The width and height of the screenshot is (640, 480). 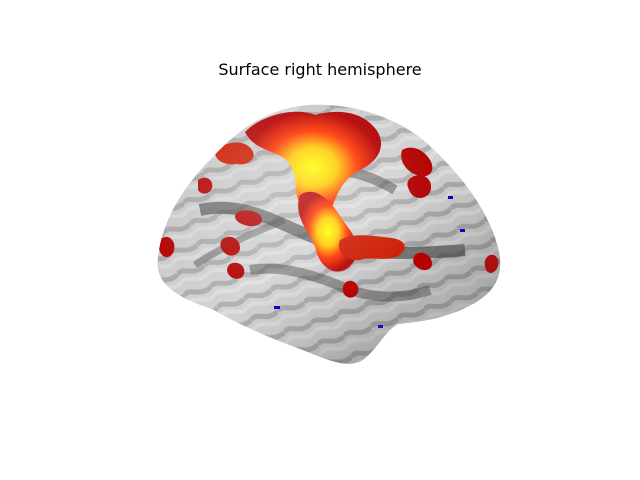 I want to click on figure-title: Surface right hemisphere, so click(x=320, y=69).